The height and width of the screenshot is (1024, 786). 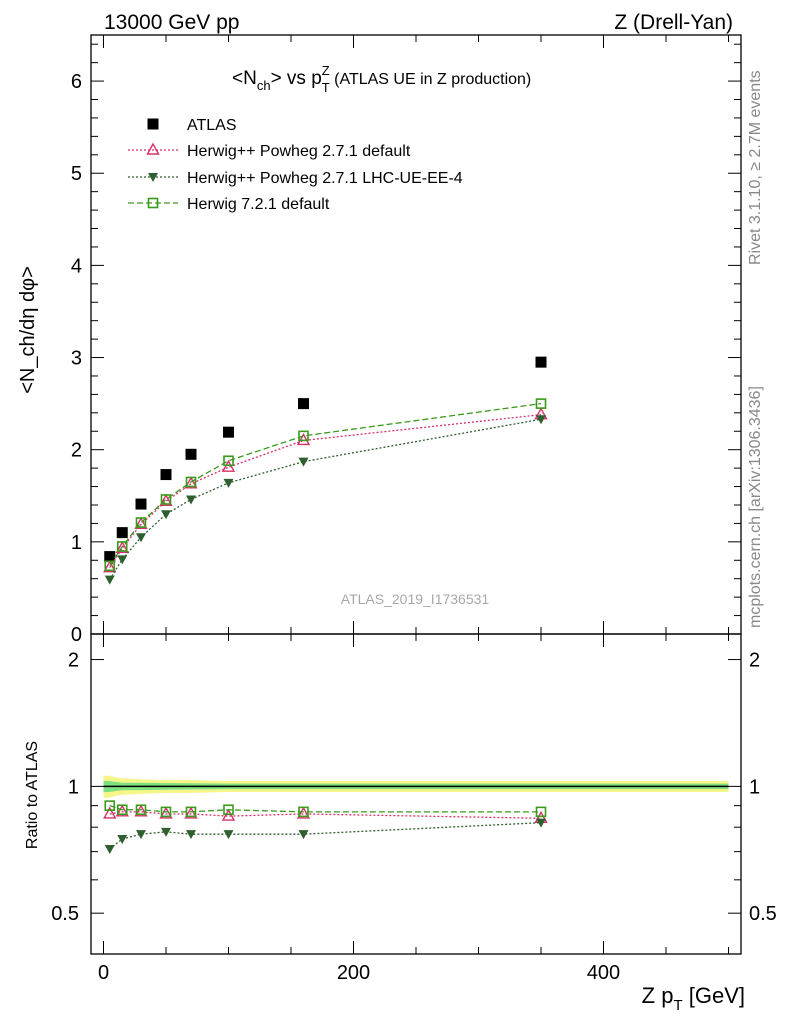 What do you see at coordinates (153, 177) in the screenshot?
I see `legend-marker-powheg_lhc` at bounding box center [153, 177].